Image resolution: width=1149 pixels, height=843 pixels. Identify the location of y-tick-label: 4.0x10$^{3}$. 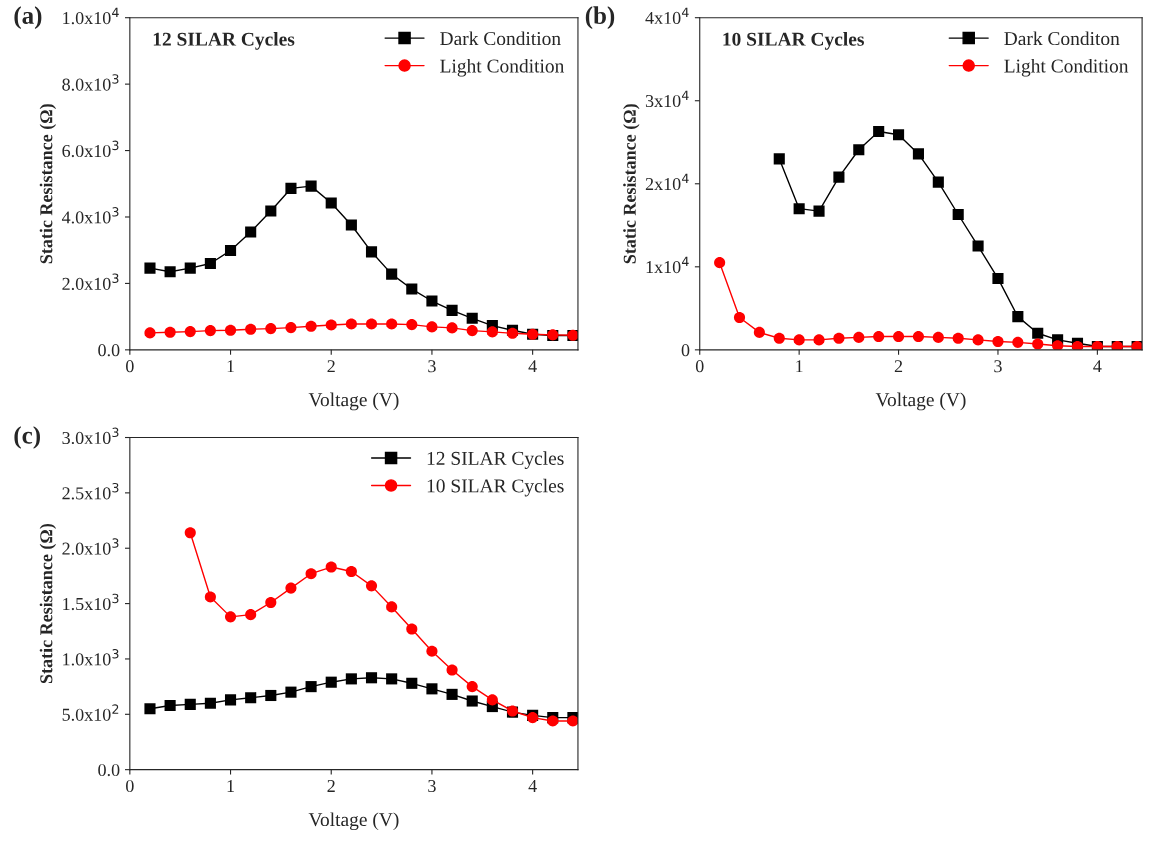
(90, 215).